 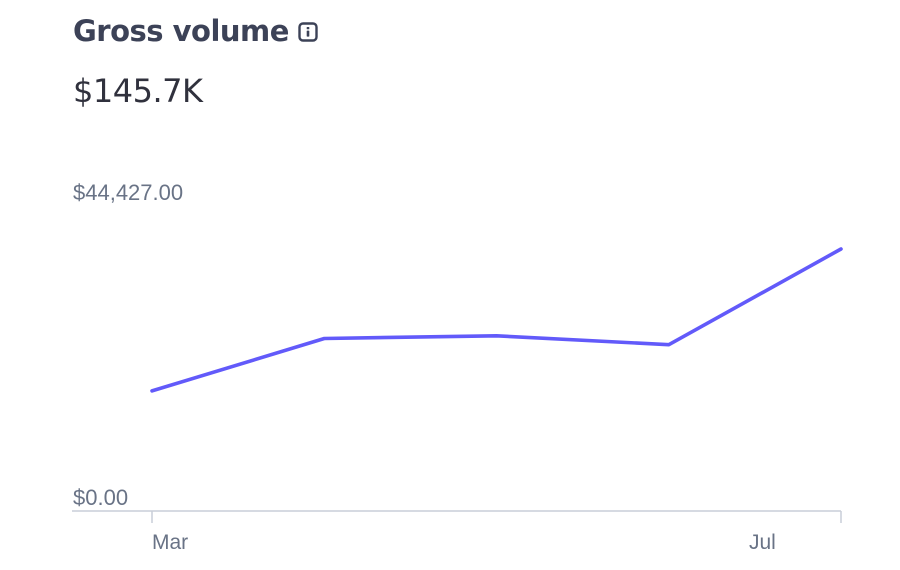 I want to click on total-amount: $145.7K, so click(x=138, y=91).